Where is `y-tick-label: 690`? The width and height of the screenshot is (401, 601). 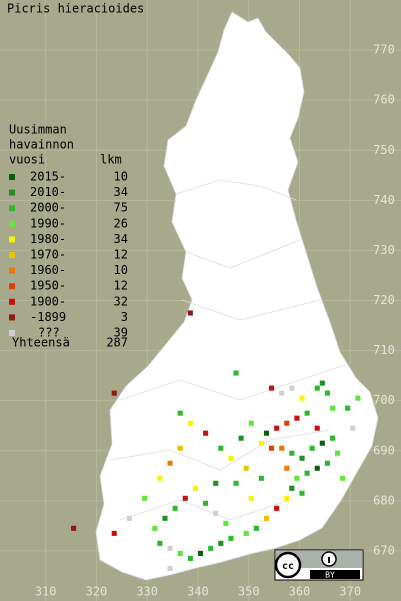
y-tick-label: 690 is located at coordinates (384, 450).